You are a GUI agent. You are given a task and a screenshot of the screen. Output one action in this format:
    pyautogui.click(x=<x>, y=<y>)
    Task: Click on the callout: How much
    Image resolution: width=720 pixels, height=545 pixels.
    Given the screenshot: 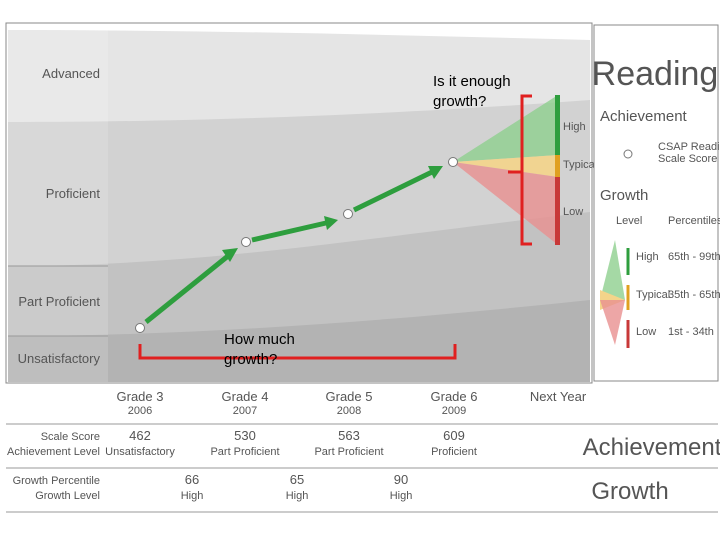 What is the action you would take?
    pyautogui.click(x=259, y=339)
    